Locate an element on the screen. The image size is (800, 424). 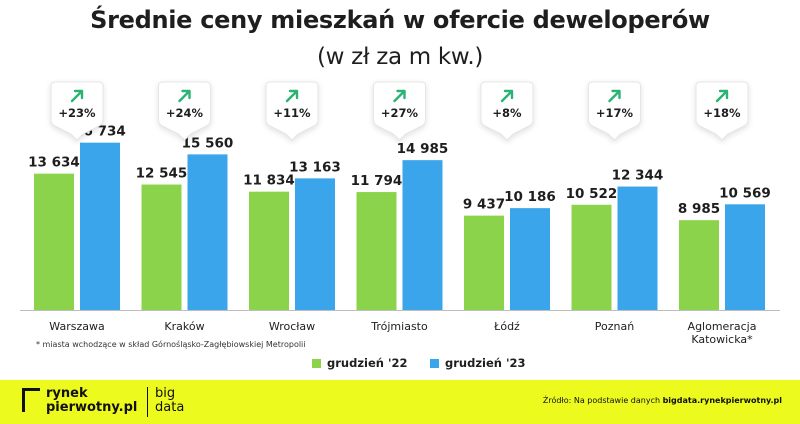
legend-item-series2: grudzień '23 is located at coordinates (477, 363).